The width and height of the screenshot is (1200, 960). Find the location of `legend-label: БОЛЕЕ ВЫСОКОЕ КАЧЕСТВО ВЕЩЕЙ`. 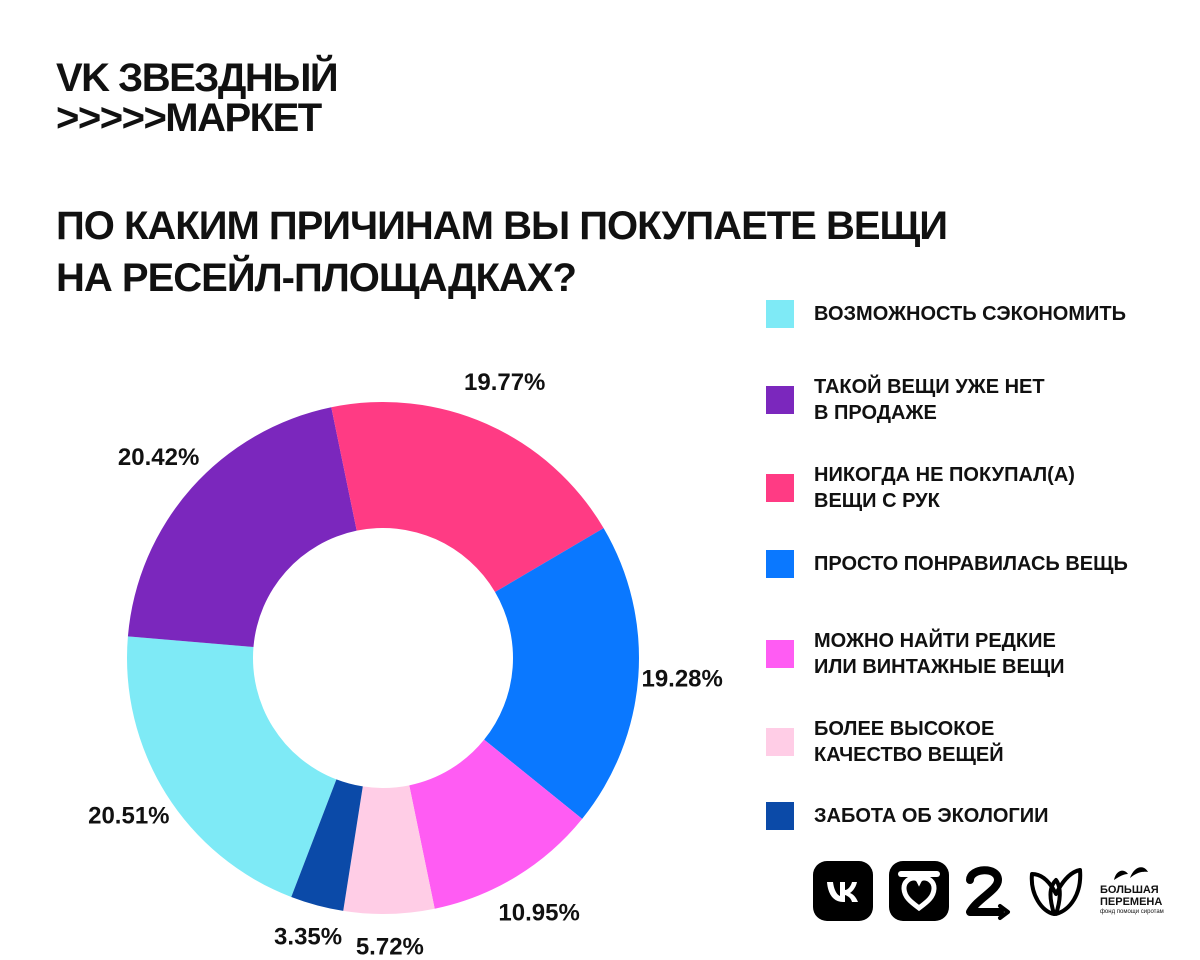

legend-label: БОЛЕЕ ВЫСОКОЕ КАЧЕСТВО ВЕЩЕЙ is located at coordinates (909, 742).